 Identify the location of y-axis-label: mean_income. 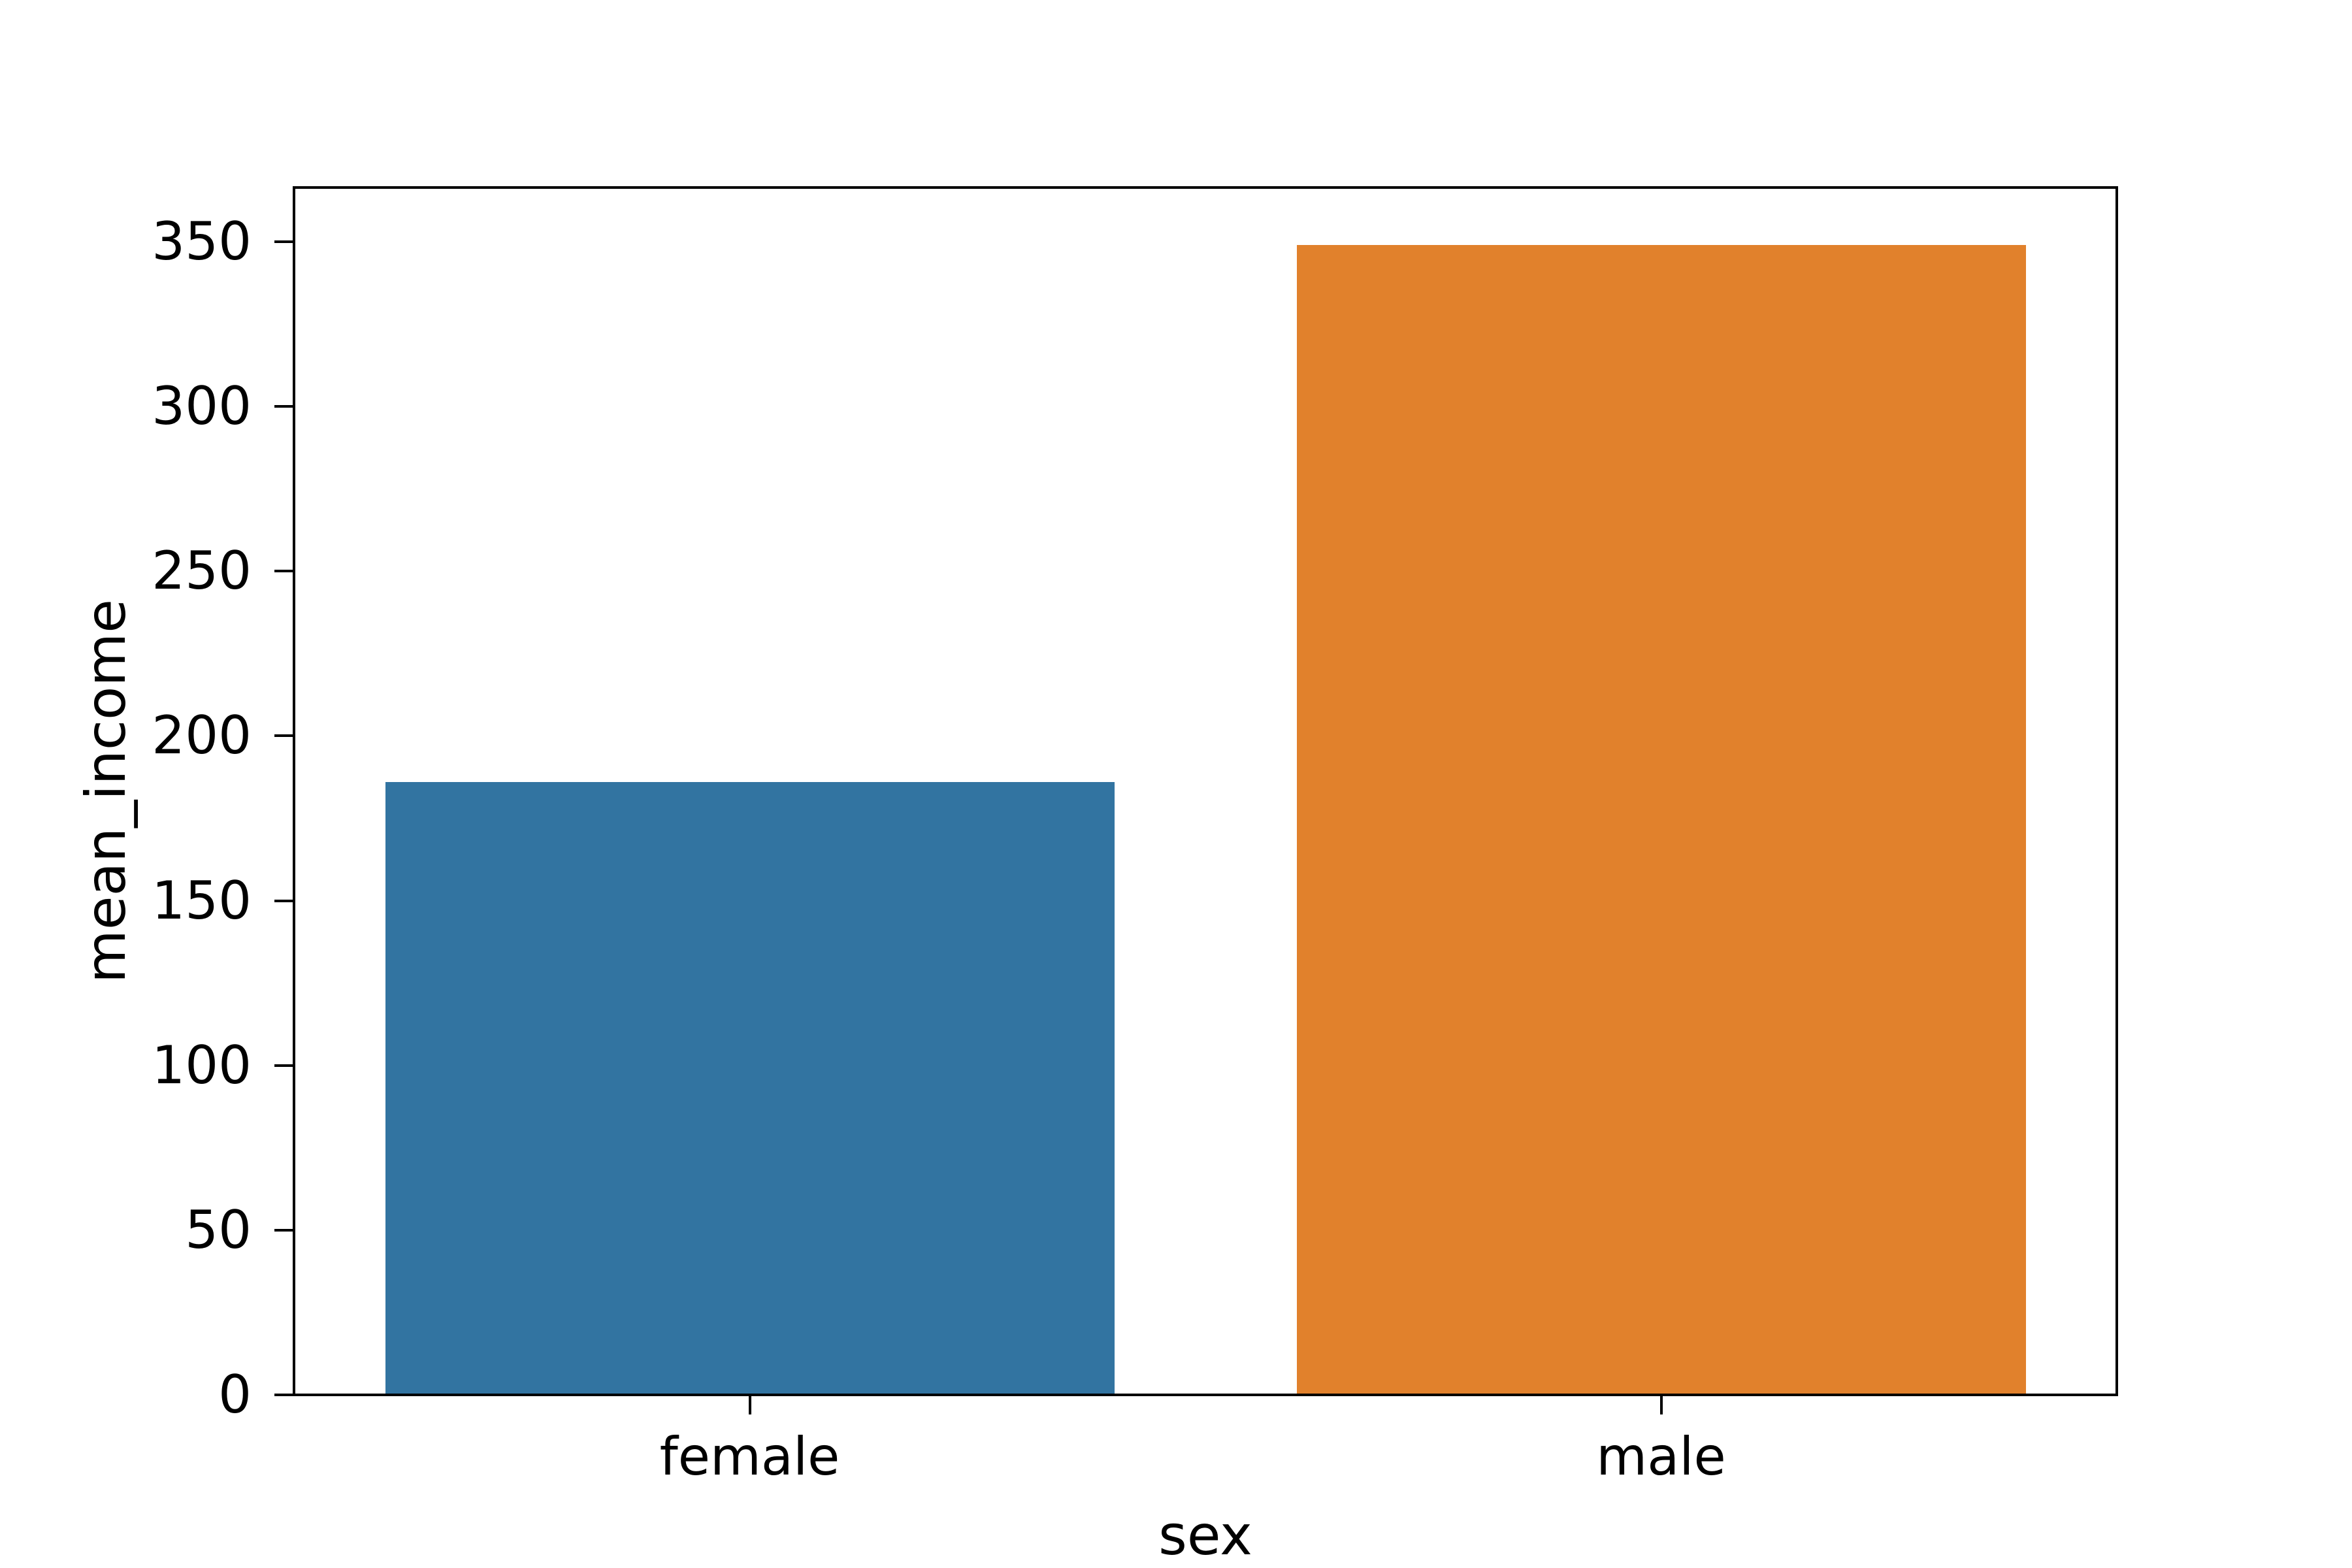
(106, 791).